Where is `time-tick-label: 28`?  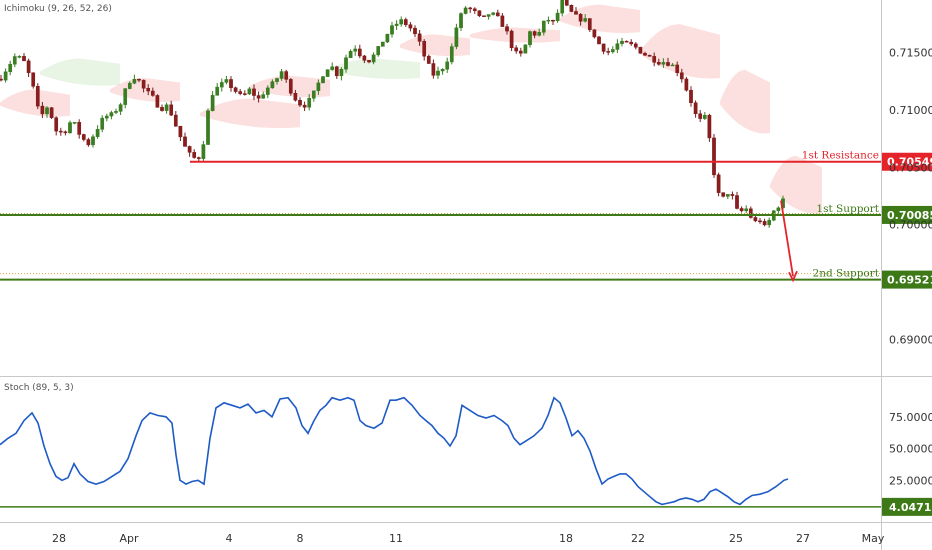
time-tick-label: 28 is located at coordinates (59, 538).